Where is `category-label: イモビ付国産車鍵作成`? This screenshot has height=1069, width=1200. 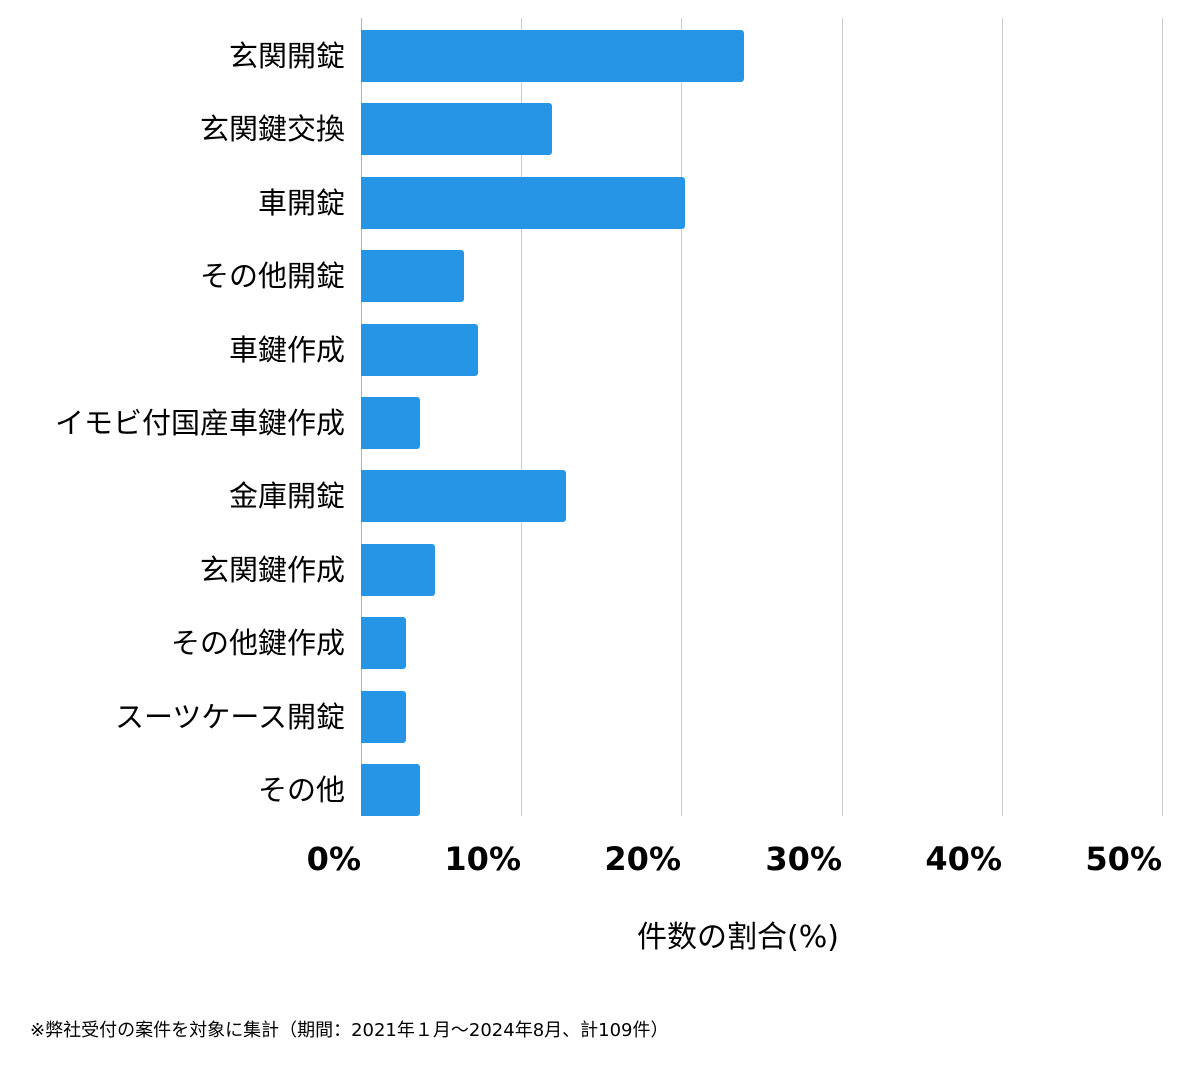 category-label: イモビ付国産車鍵作成 is located at coordinates (199, 423).